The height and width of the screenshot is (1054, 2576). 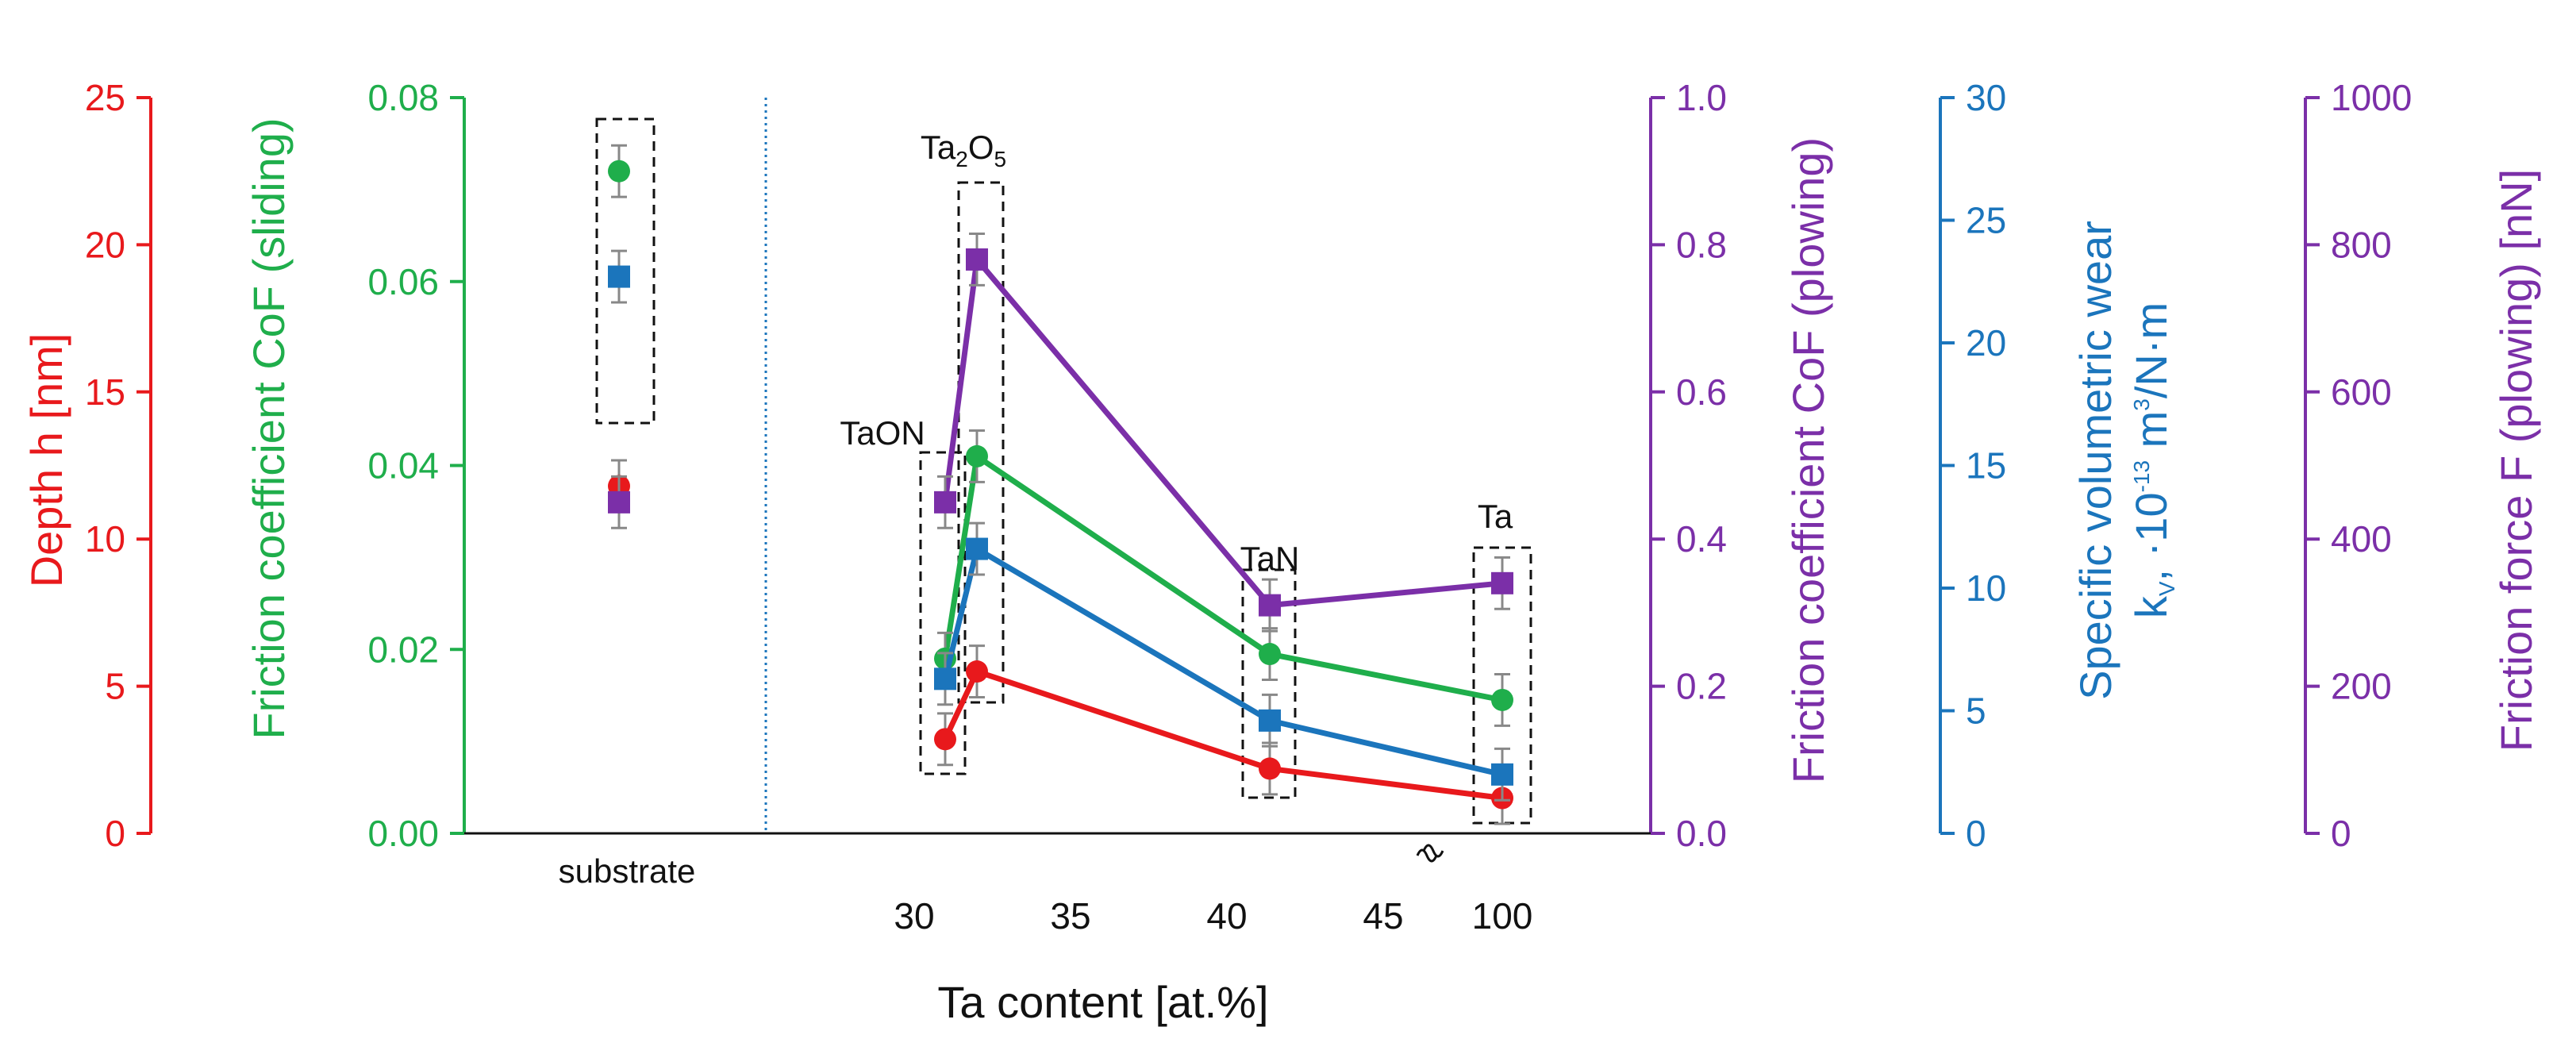 I want to click on phase-label-tan: TaN, so click(x=1270, y=558).